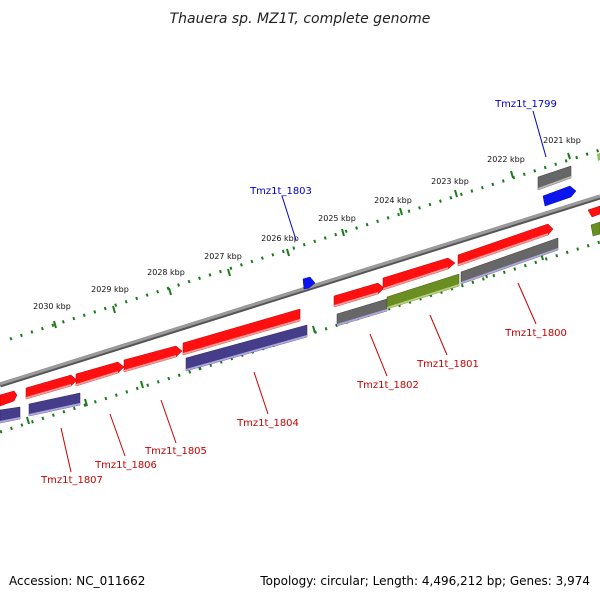 The image size is (600, 600). What do you see at coordinates (439, 237) in the screenshot?
I see `blue-features` at bounding box center [439, 237].